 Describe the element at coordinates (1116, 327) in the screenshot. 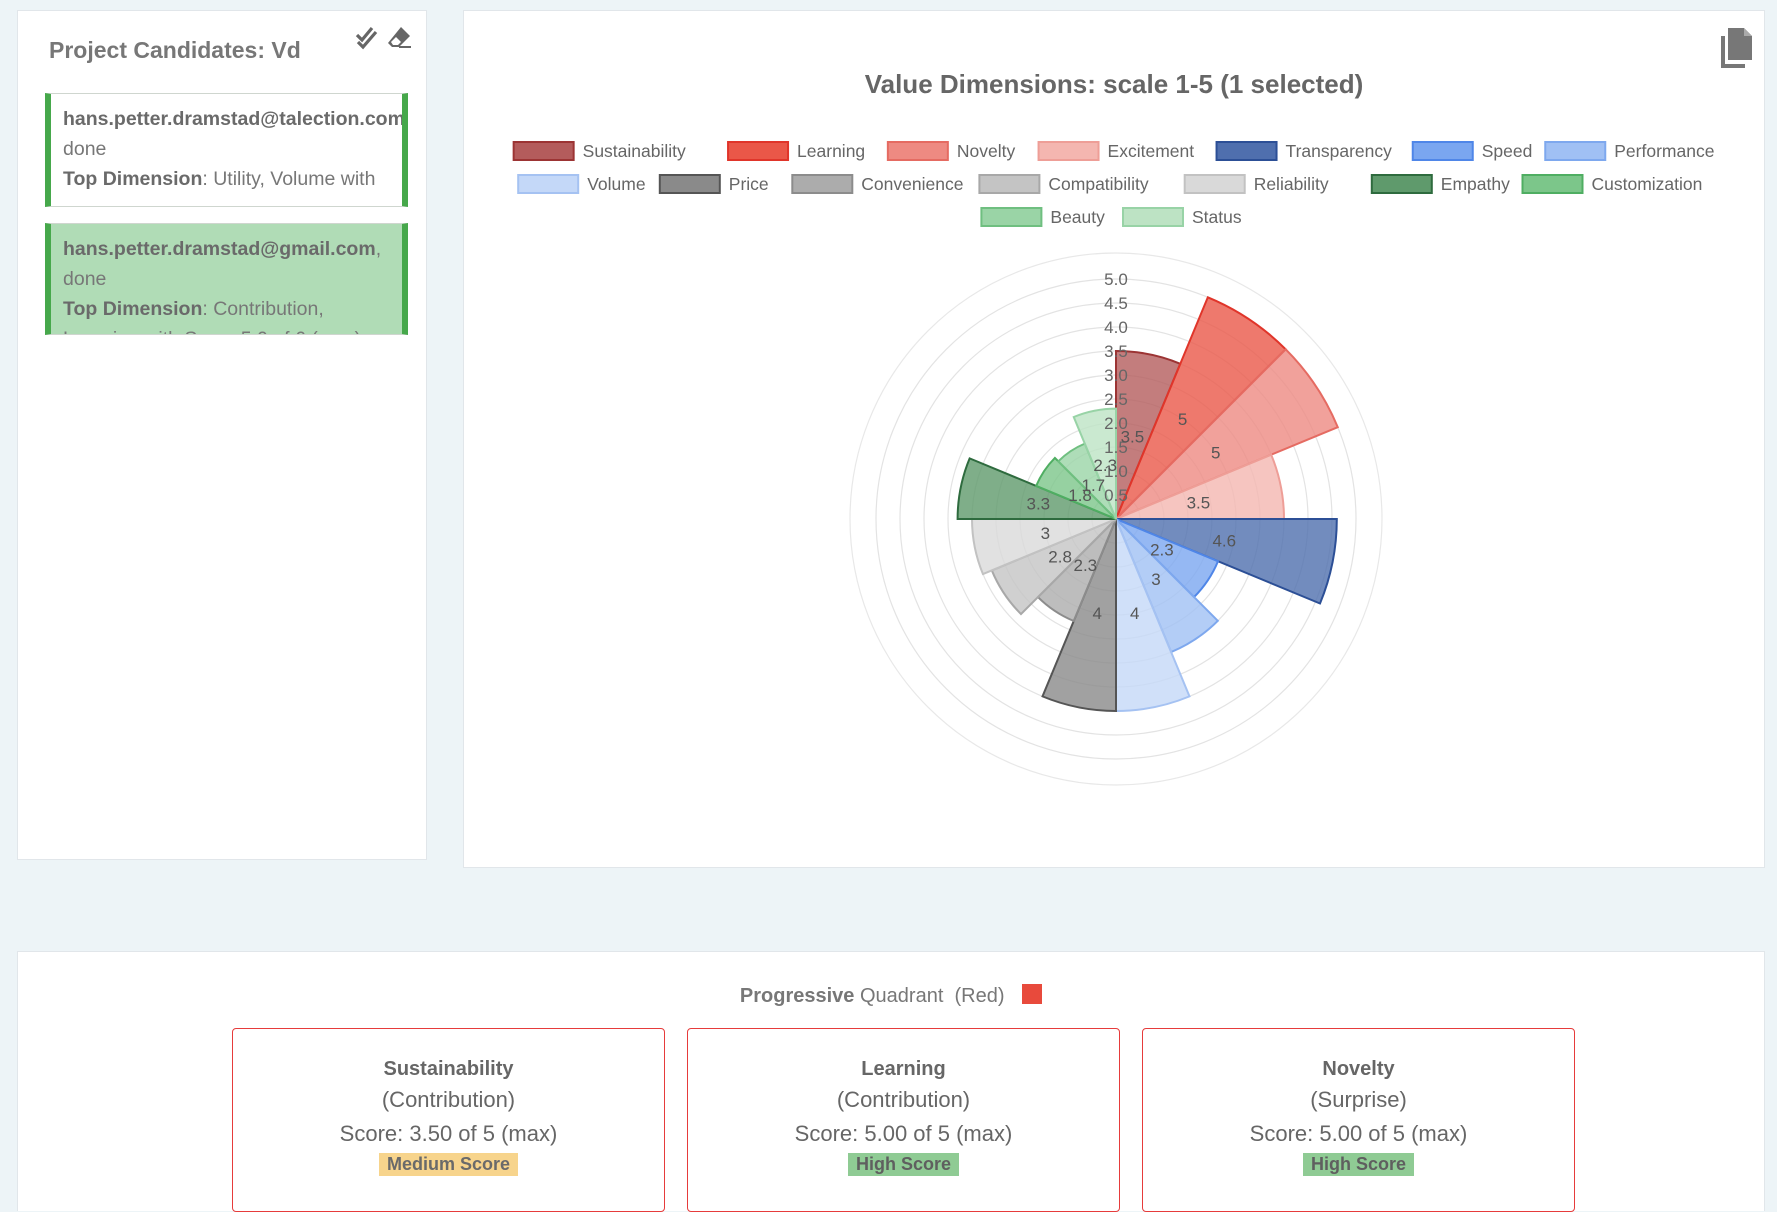

I see `tick-label: 4.0` at that location.